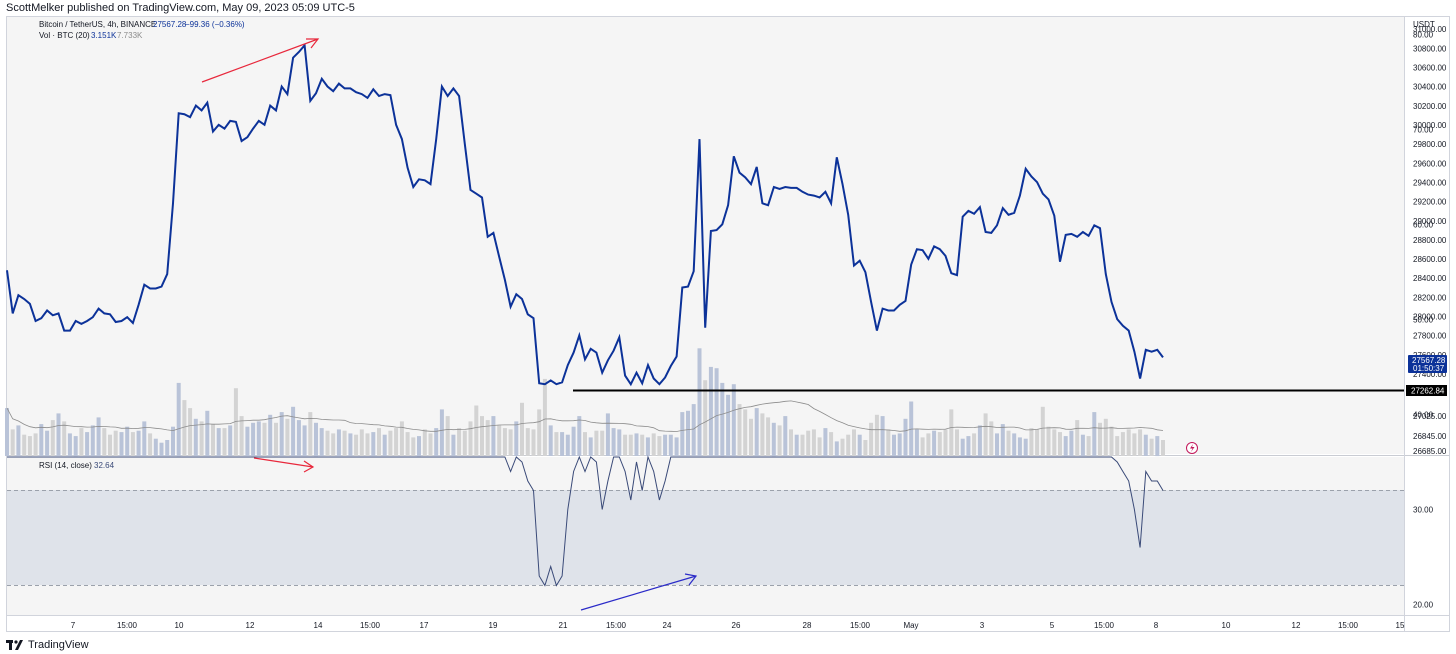 Image resolution: width=1456 pixels, height=654 pixels. I want to click on time-tick-label: 26, so click(736, 625).